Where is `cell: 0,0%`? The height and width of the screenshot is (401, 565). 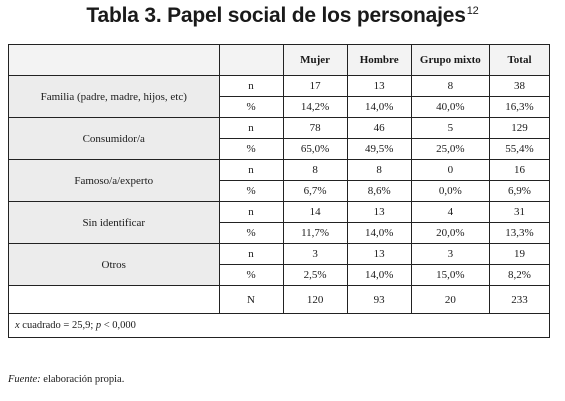 cell: 0,0% is located at coordinates (450, 191).